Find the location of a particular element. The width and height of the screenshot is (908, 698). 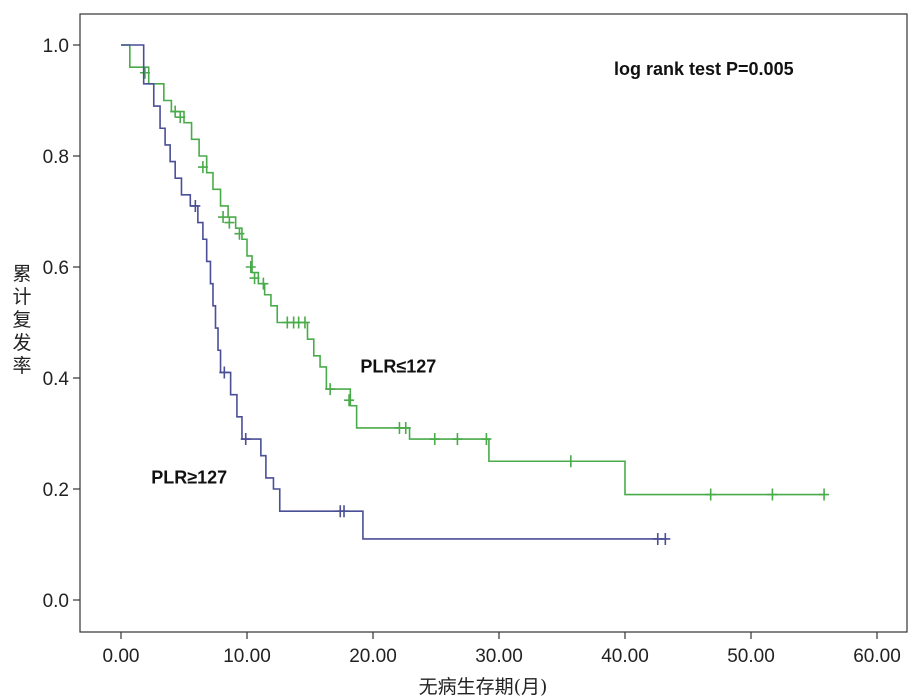

x-tick-label: 20.00 is located at coordinates (373, 656).